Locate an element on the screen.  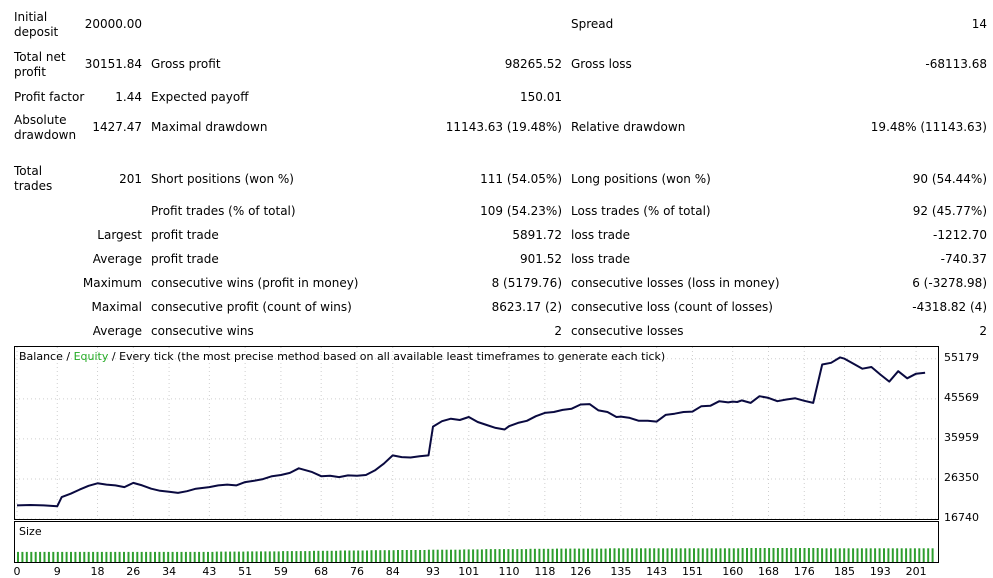
x-tick-label: 26 is located at coordinates (133, 571).